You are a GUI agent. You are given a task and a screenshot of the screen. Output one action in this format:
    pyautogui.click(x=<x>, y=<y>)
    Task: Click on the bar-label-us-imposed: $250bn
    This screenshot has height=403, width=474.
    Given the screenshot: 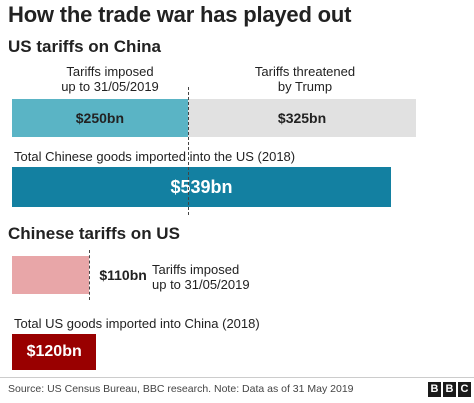 What is the action you would take?
    pyautogui.click(x=100, y=118)
    